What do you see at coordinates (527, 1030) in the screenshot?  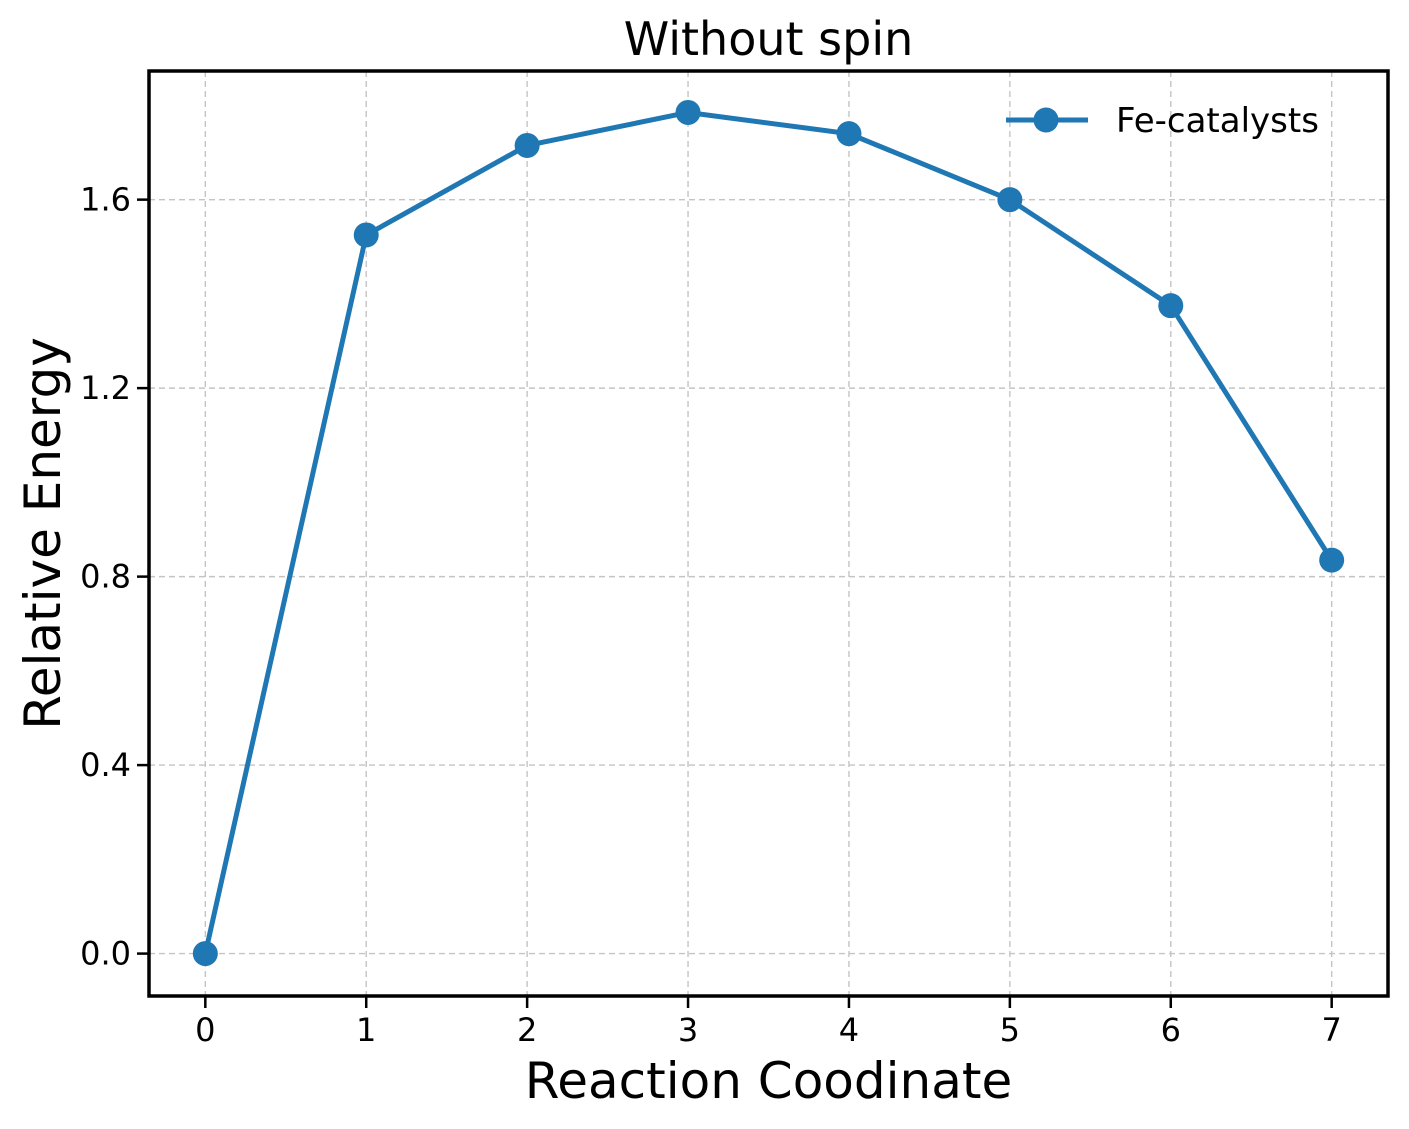 I see `x-tick-label: 2` at bounding box center [527, 1030].